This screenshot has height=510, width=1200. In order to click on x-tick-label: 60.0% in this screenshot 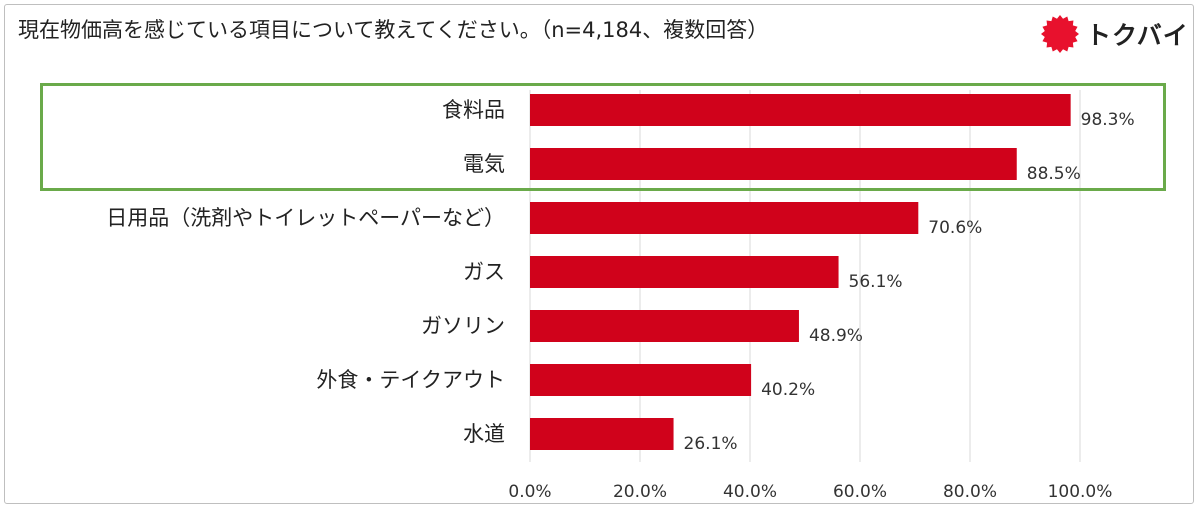, I will do `click(860, 492)`.